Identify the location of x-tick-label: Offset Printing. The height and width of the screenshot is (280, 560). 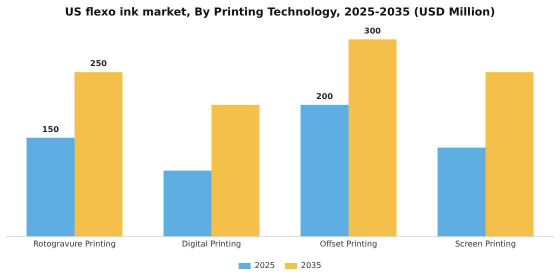
(349, 243).